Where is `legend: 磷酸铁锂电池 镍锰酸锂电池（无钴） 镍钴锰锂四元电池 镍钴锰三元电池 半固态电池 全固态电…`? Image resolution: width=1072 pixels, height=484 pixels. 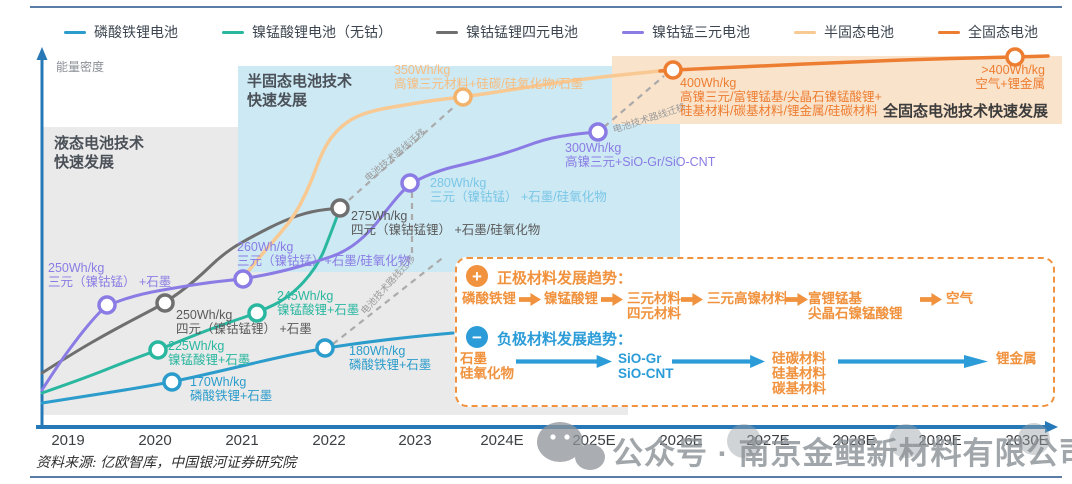 legend: 磷酸铁锂电池 镍锰酸锂电池（无钴） 镍钴锰锂四元电池 镍钴锰三元电池 半固态电池 全固态电… is located at coordinates (551, 32).